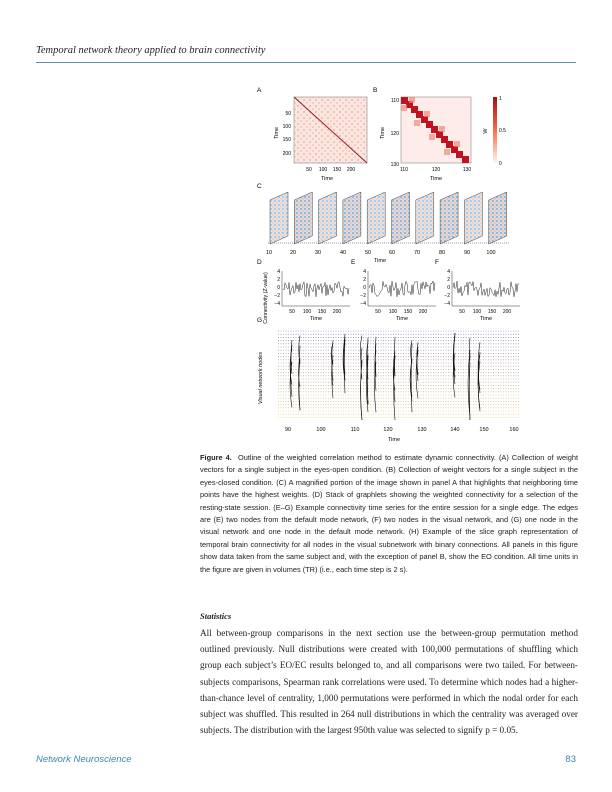 Image resolution: width=612 pixels, height=792 pixels. Describe the element at coordinates (355, 430) in the screenshot. I see `panel-g-xtick: 110` at that location.